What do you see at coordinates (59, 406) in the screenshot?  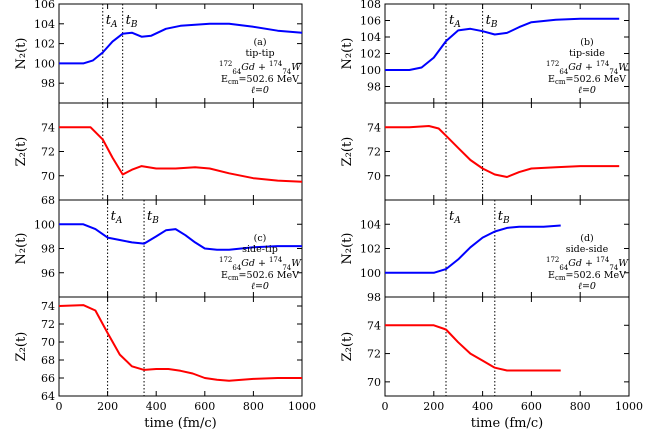 I see `x-tick-label: 0` at bounding box center [59, 406].